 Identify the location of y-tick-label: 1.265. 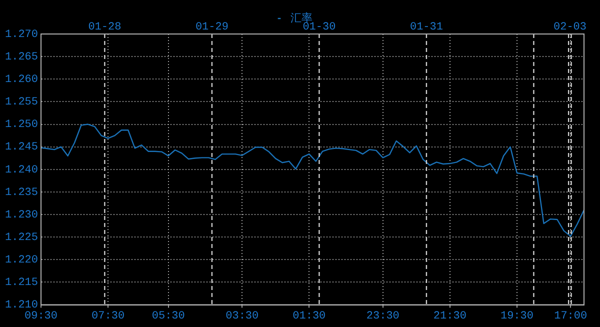
(21, 57).